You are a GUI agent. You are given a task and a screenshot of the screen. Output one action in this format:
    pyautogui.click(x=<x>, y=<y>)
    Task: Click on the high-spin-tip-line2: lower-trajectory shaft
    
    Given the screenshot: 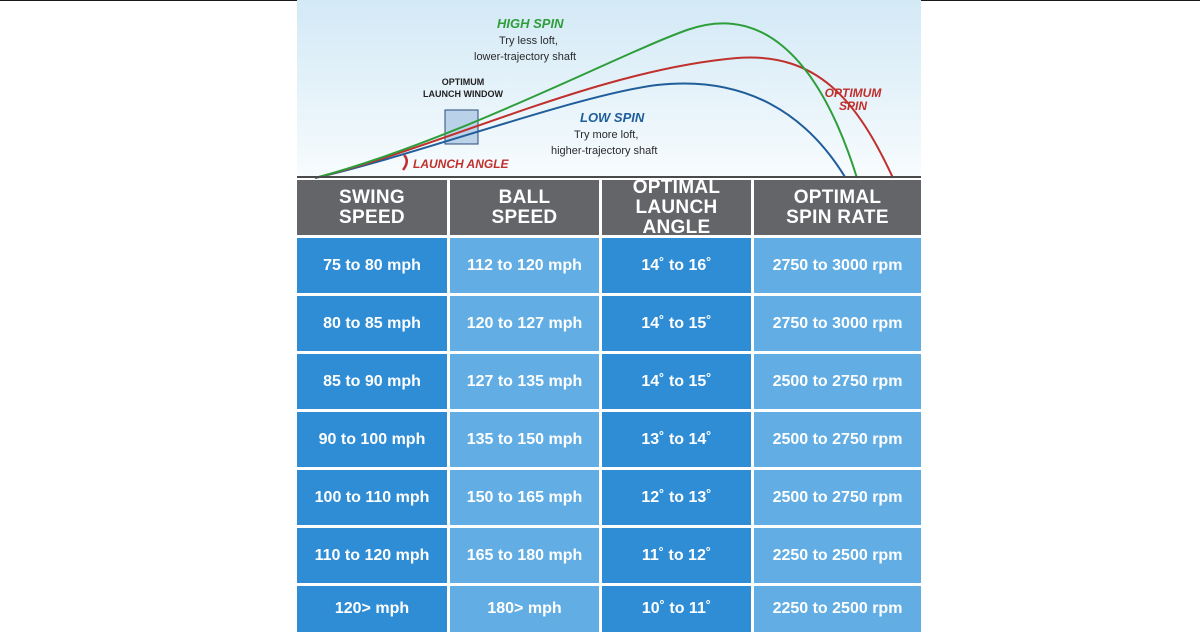 What is the action you would take?
    pyautogui.click(x=525, y=57)
    